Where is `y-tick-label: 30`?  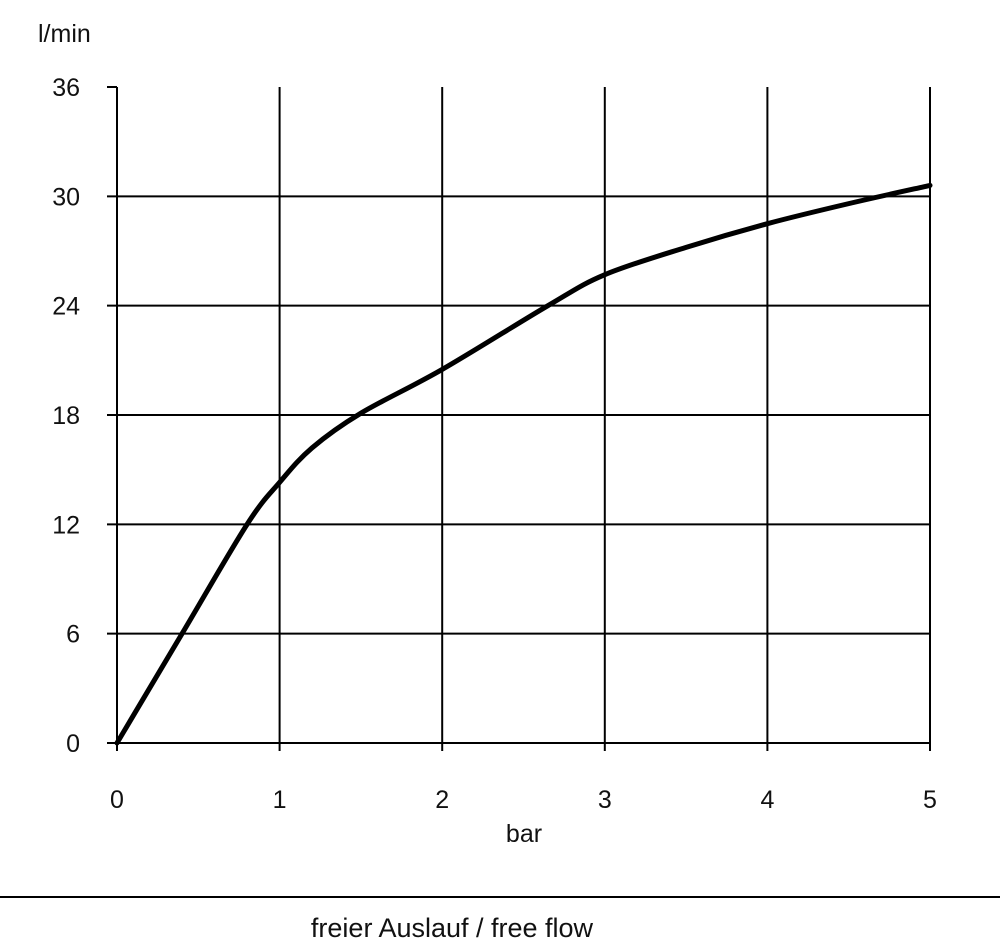 y-tick-label: 30 is located at coordinates (66, 197).